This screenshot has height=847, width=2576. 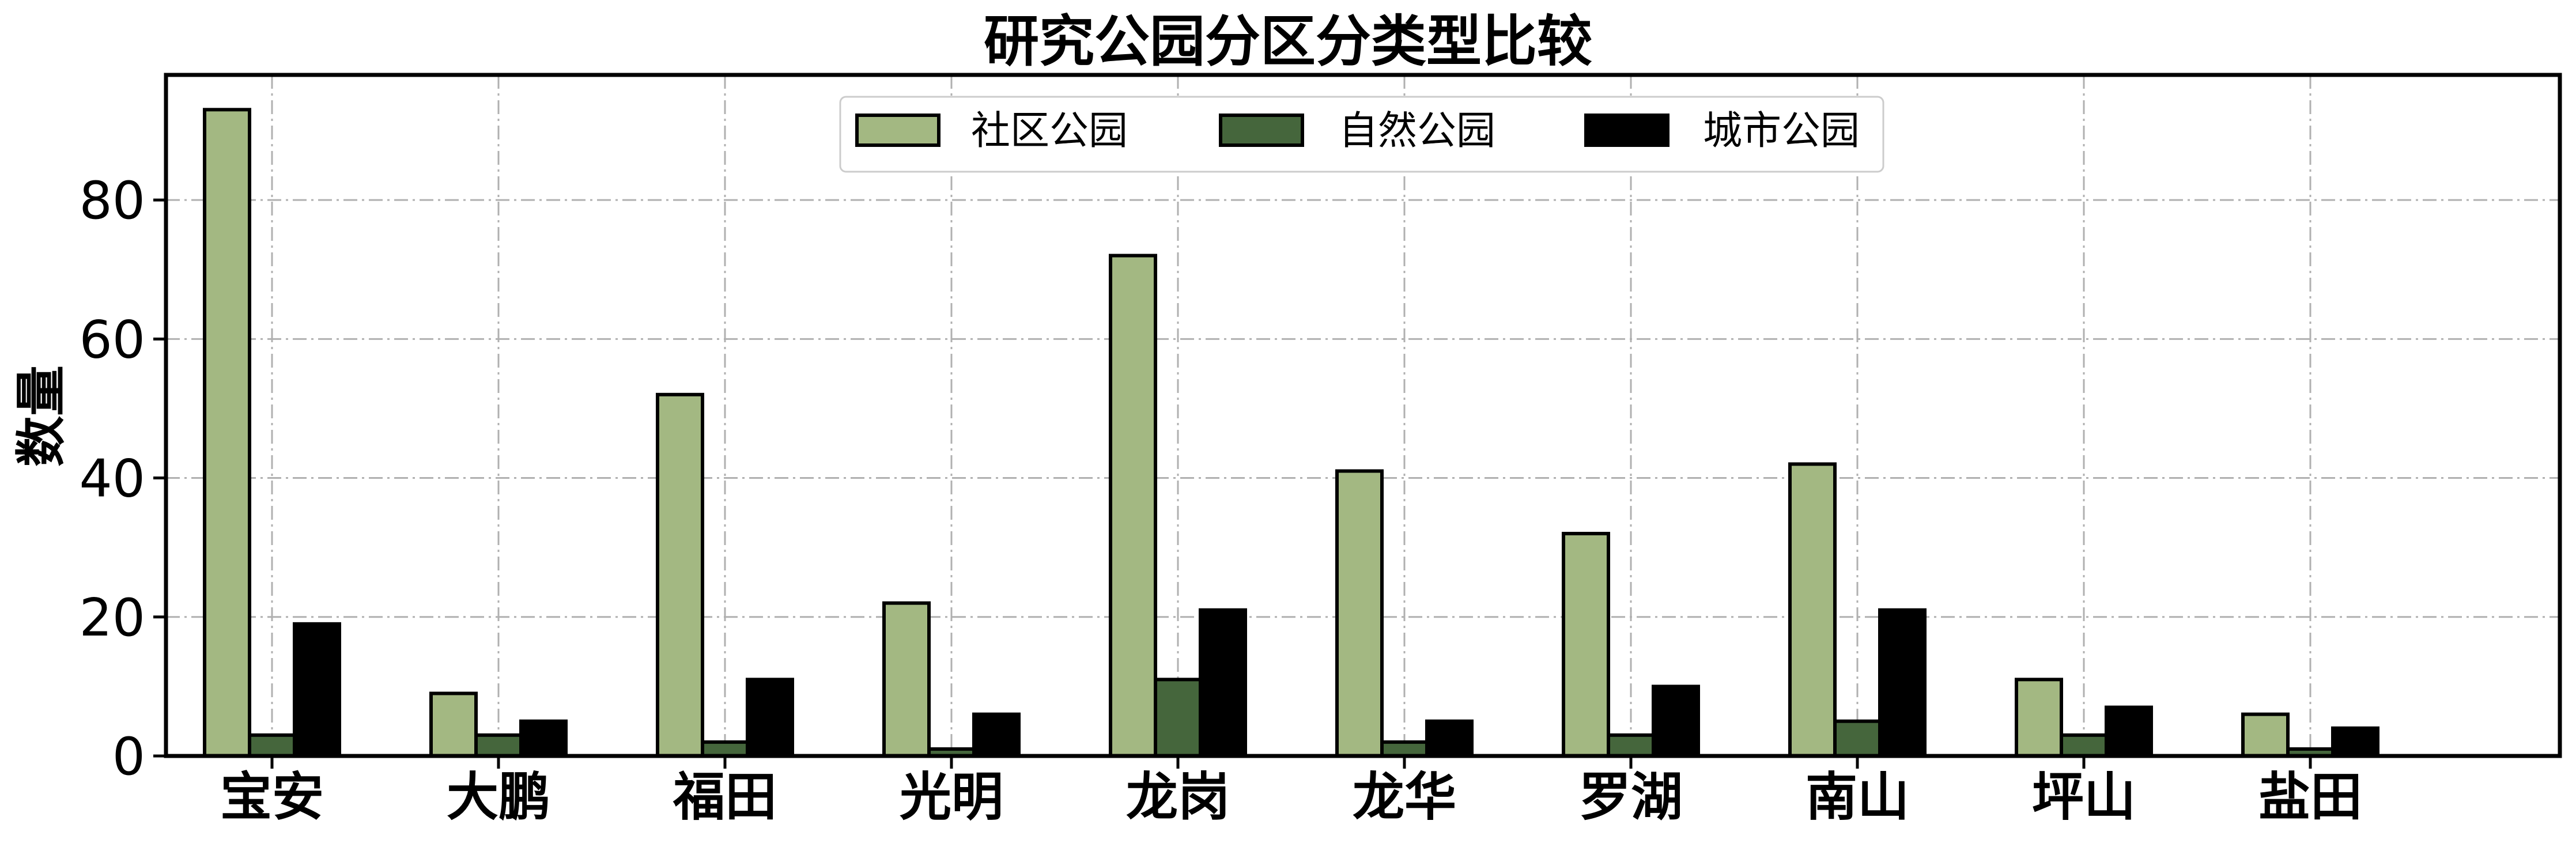 What do you see at coordinates (1857, 797) in the screenshot?
I see `x-tick-label: 南山` at bounding box center [1857, 797].